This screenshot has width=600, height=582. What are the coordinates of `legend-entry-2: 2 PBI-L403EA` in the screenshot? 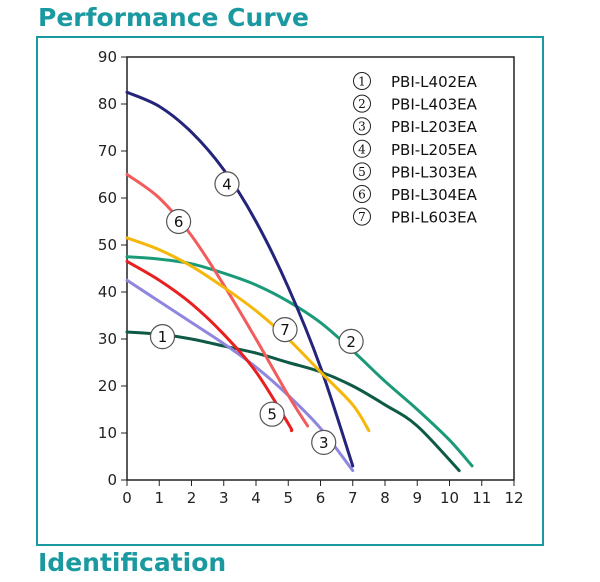 It's located at (415, 104).